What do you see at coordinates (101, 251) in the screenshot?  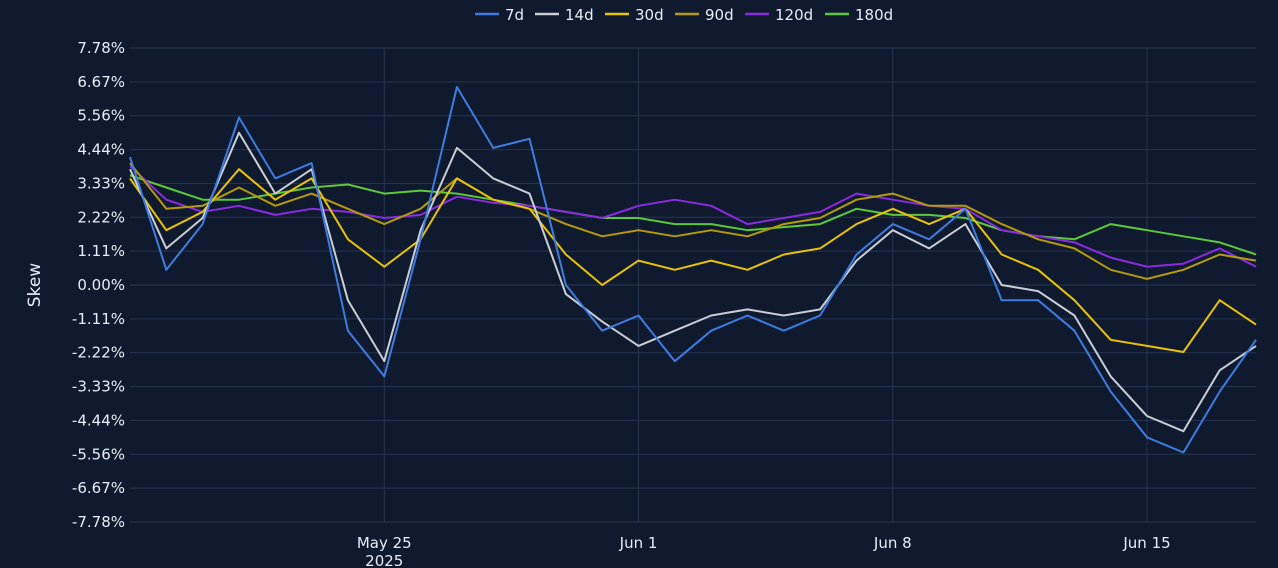 I see `y-tick-label: 1.11%` at bounding box center [101, 251].